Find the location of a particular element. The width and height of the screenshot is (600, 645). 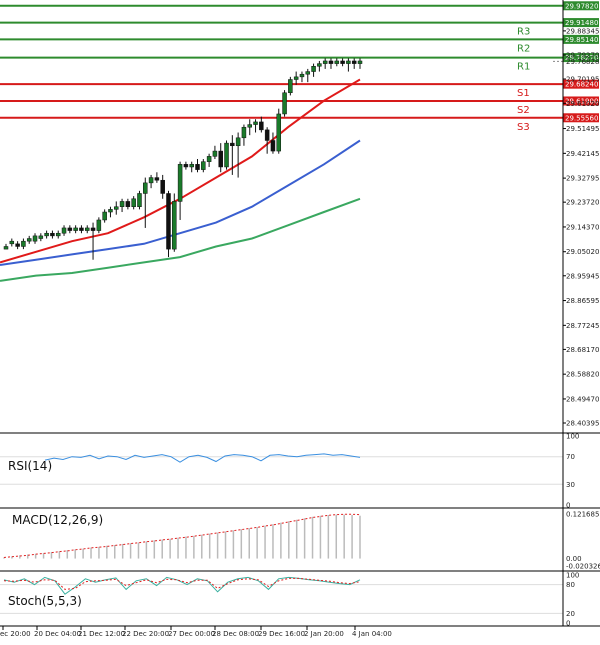

price-tick-label: 29.42145 is located at coordinates (582, 154).